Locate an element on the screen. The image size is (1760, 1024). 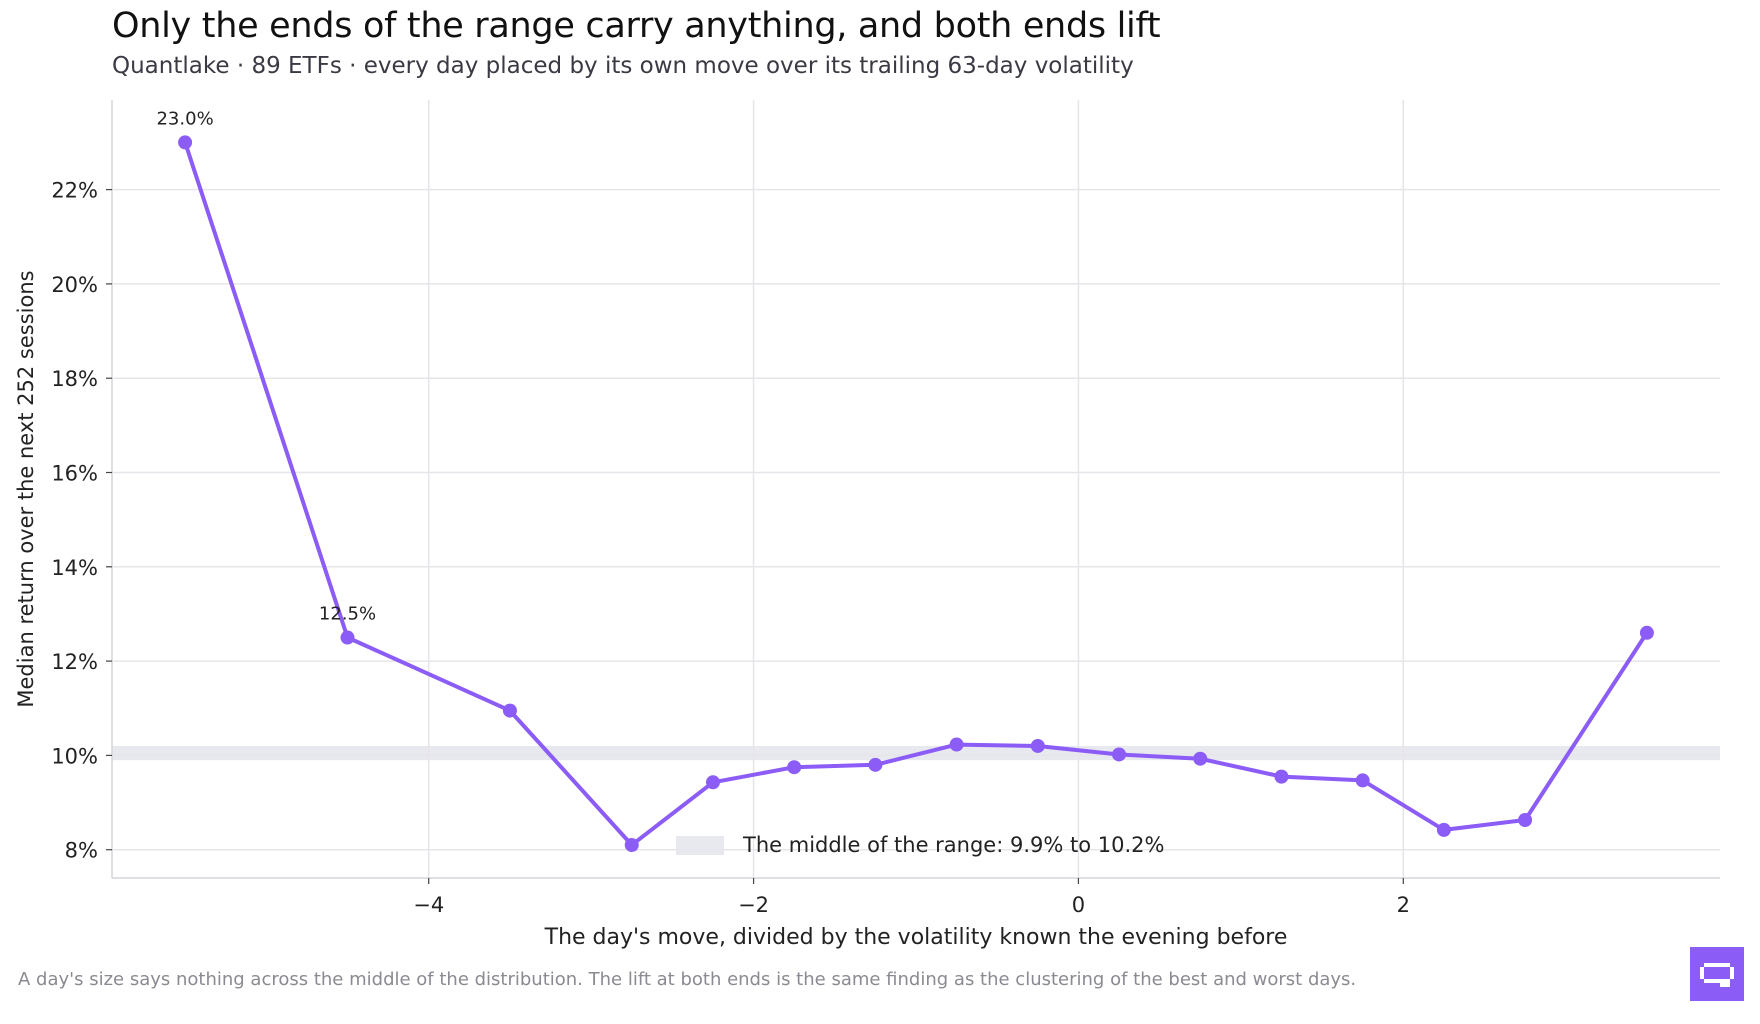
y-axis-label: Median return over the next 252 sessions is located at coordinates (26, 488).